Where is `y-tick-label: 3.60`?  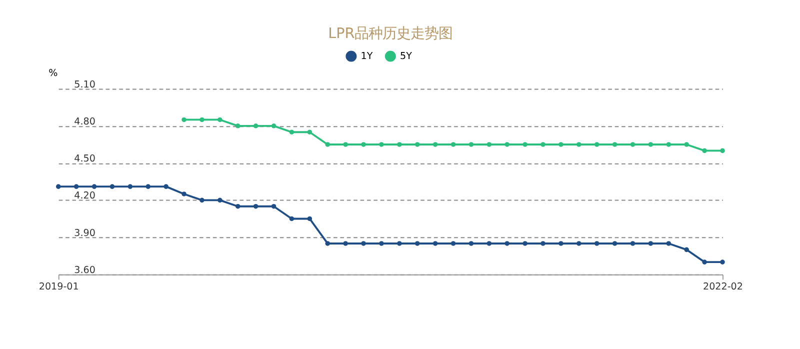
y-tick-label: 3.60 is located at coordinates (85, 270).